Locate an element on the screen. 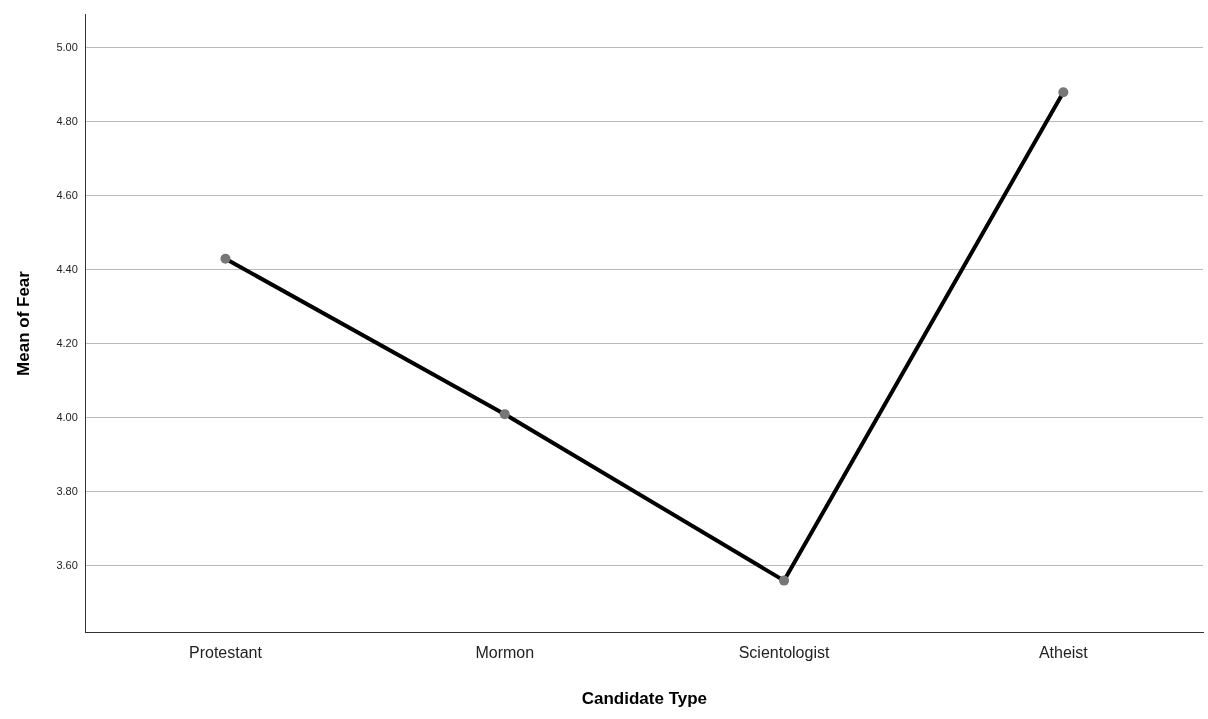 This screenshot has height=719, width=1208. y-tick-label: 5.00 is located at coordinates (67, 46).